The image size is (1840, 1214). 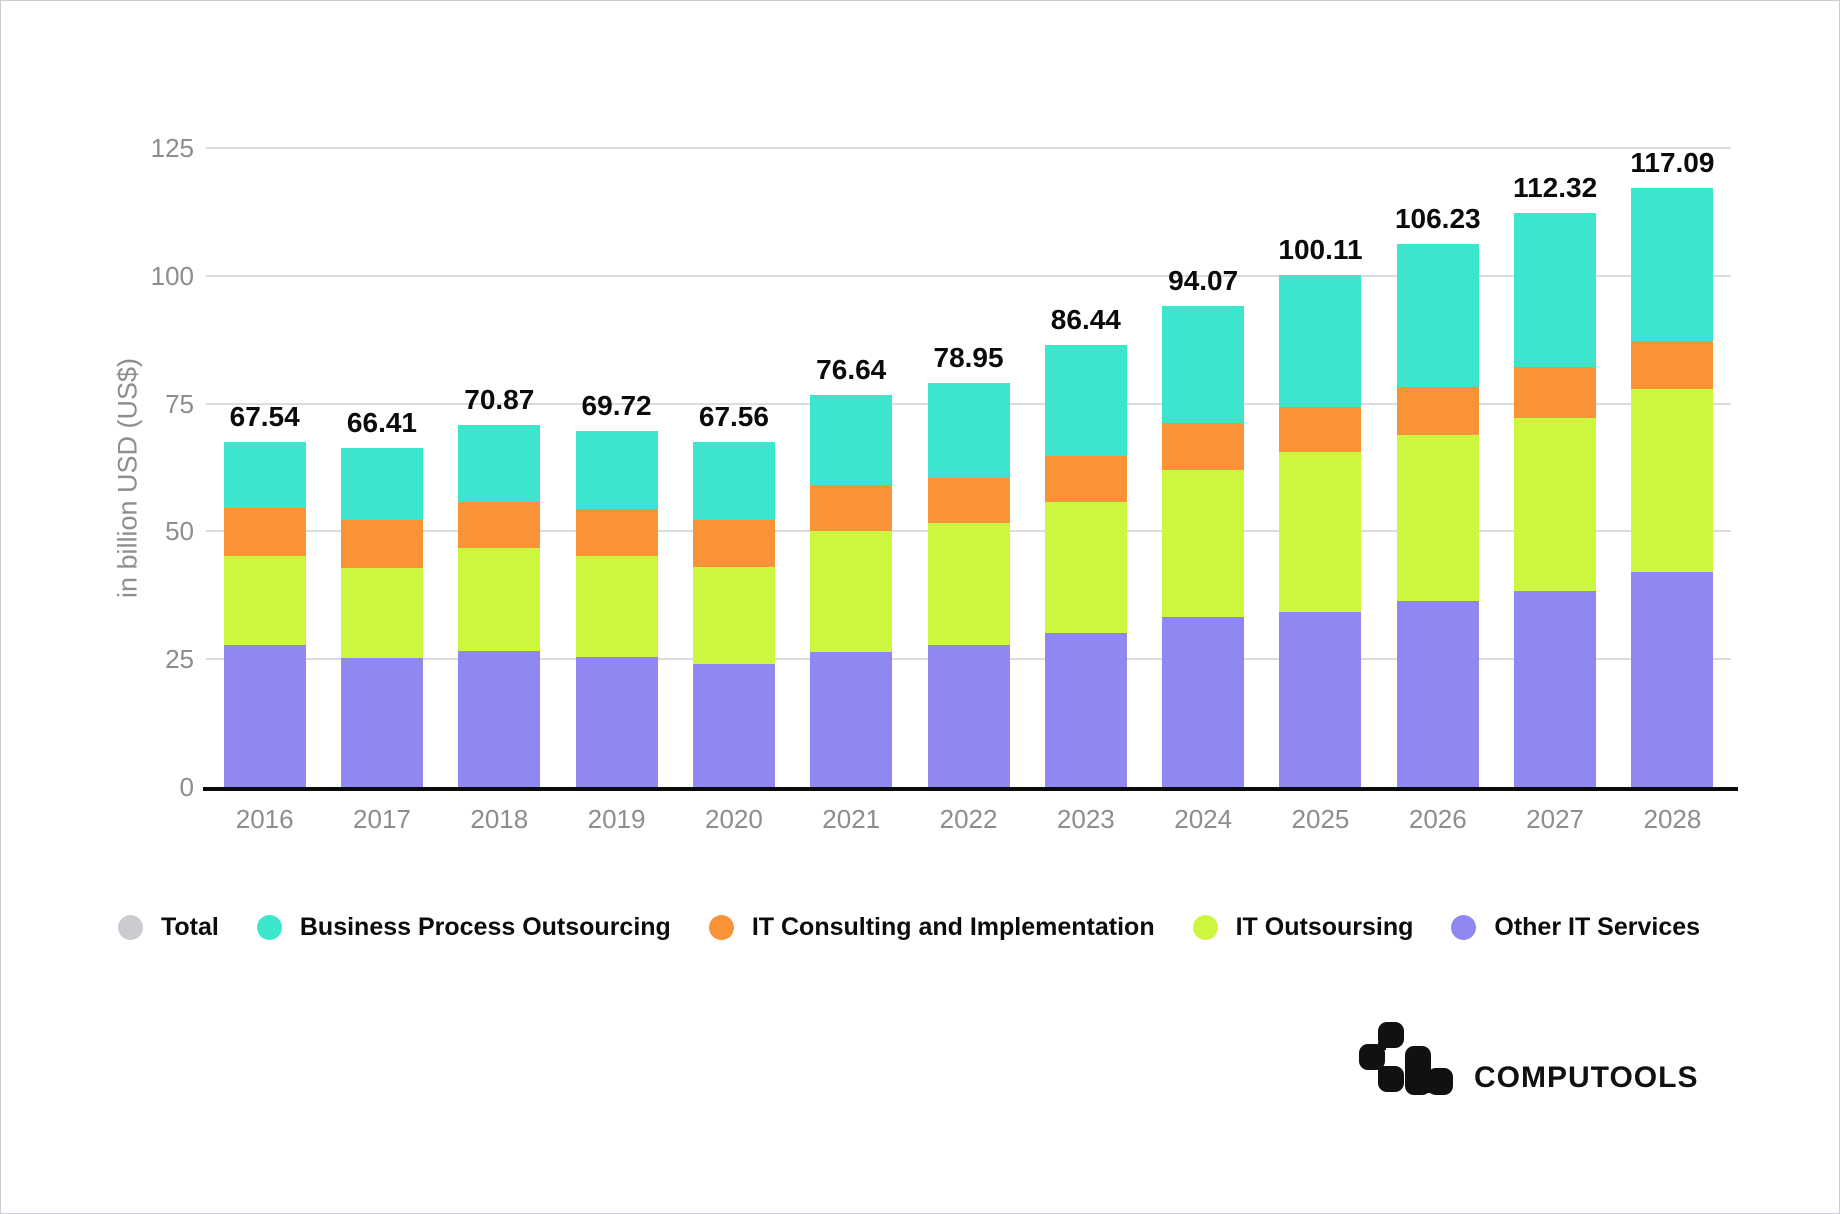 What do you see at coordinates (172, 148) in the screenshot?
I see `y-tick-label-125: 125` at bounding box center [172, 148].